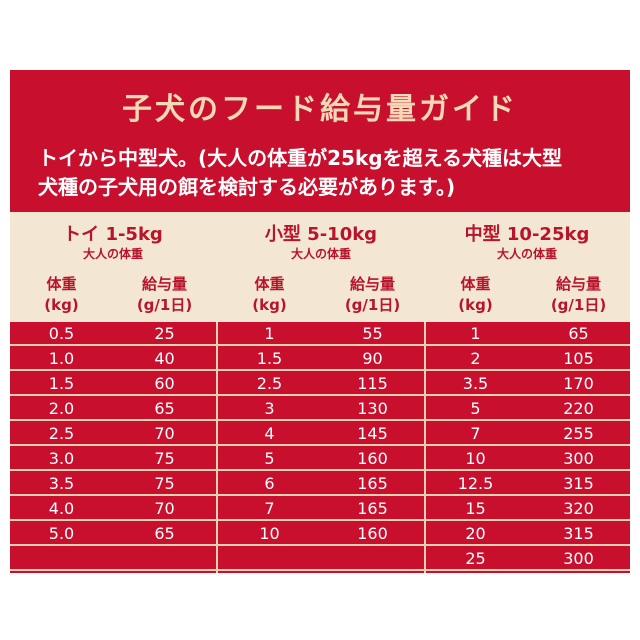  What do you see at coordinates (578, 433) in the screenshot?
I see `amount-cell: 255` at bounding box center [578, 433].